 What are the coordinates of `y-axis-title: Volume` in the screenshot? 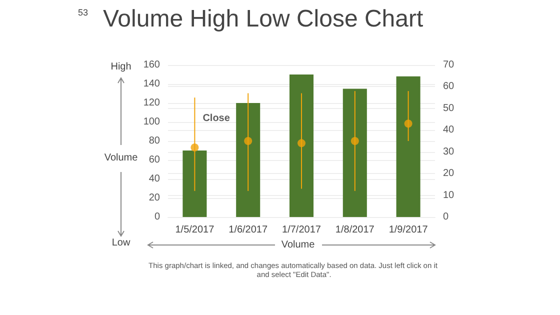 It's located at (121, 158).